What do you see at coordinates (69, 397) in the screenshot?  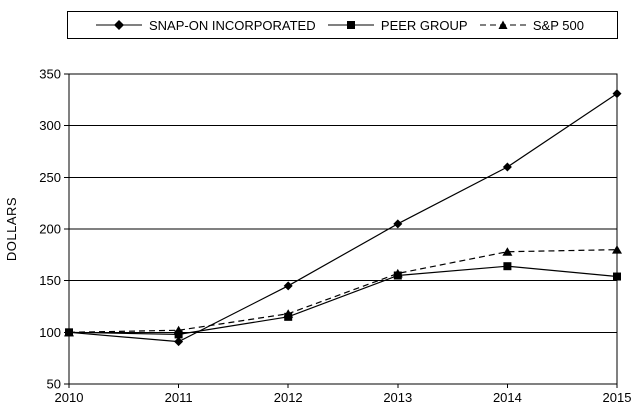 I see `svg-text: 2010` at bounding box center [69, 397].